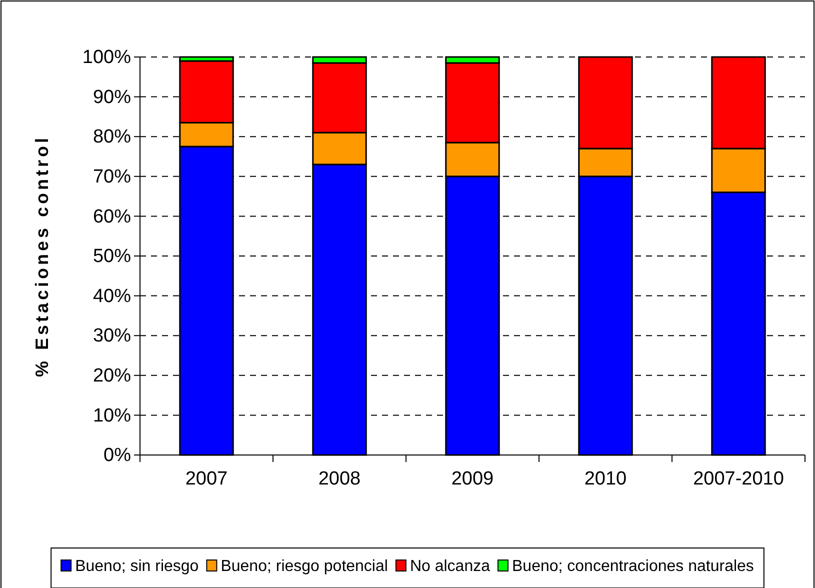 The image size is (815, 588). Describe the element at coordinates (112, 415) in the screenshot. I see `y-tick-label: 10%` at that location.